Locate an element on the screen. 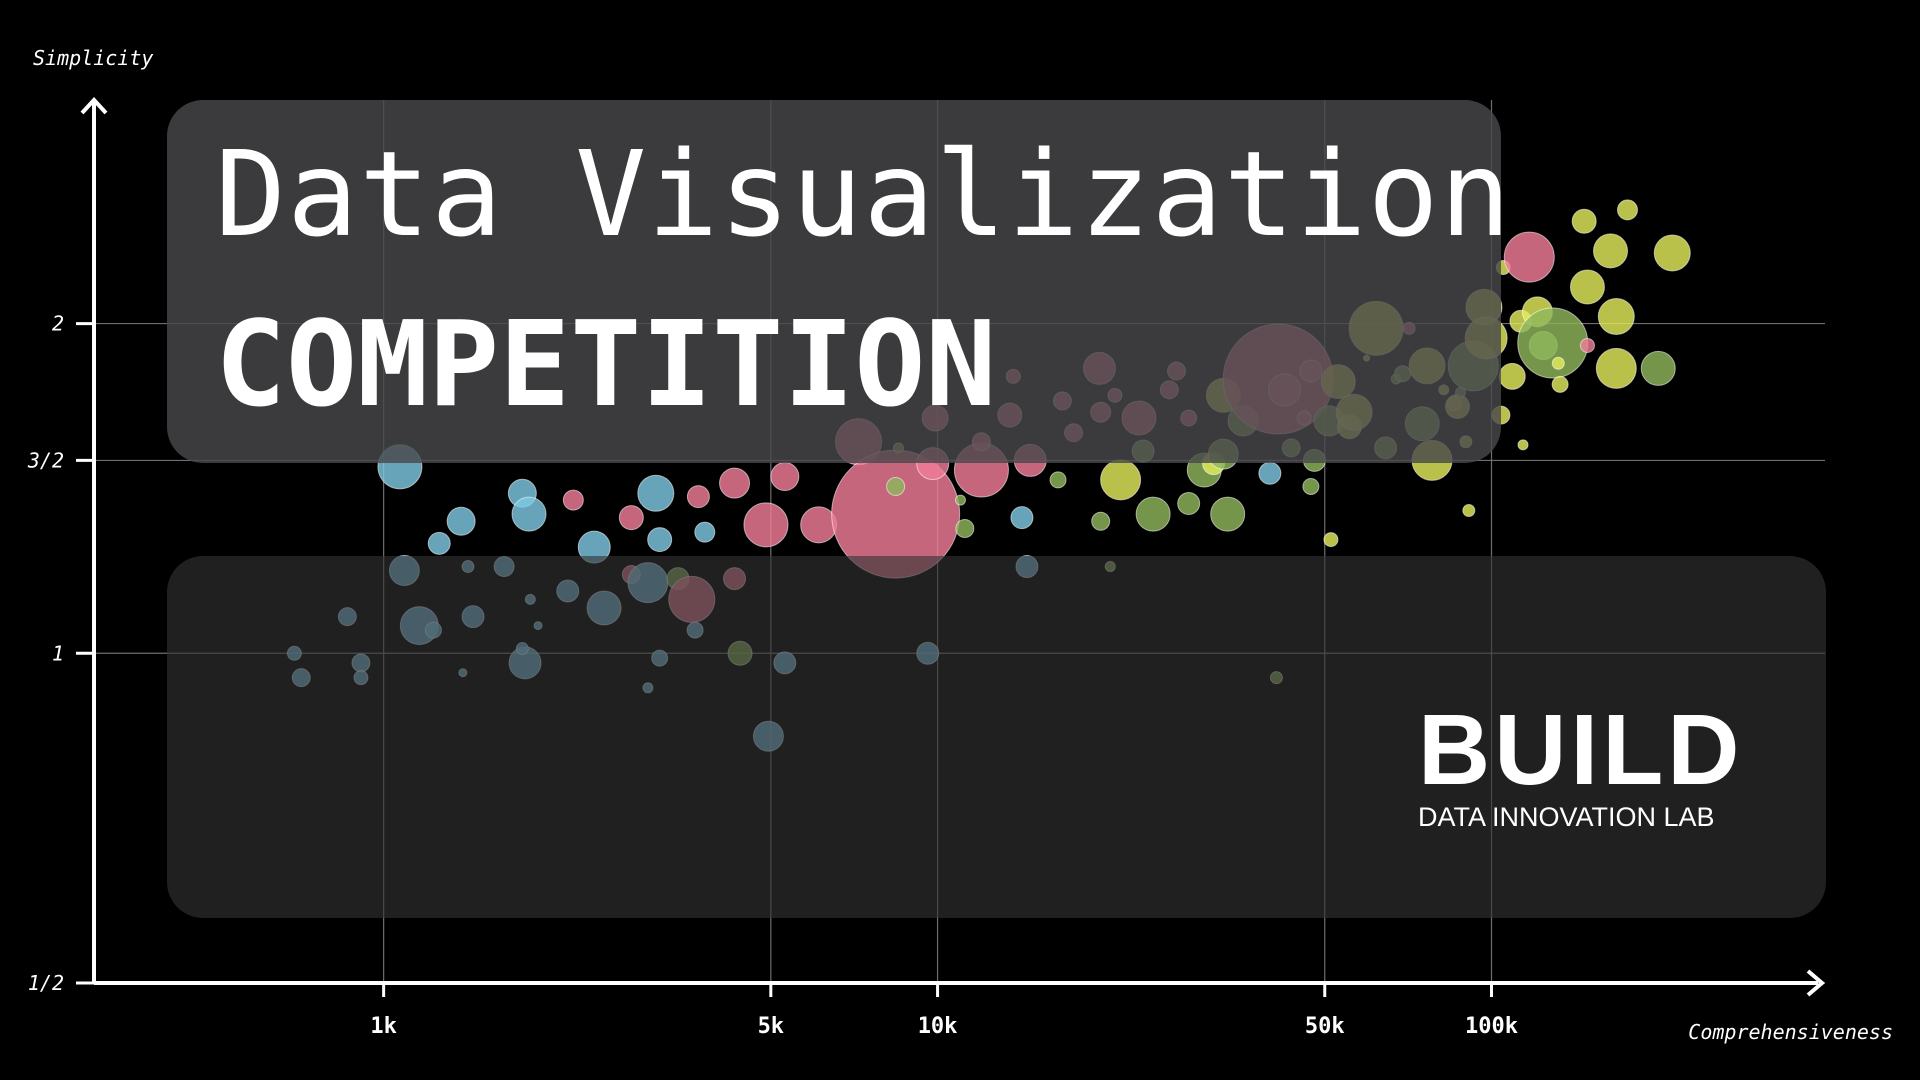 The width and height of the screenshot is (1920, 1080). x-tick-label: 100k is located at coordinates (1491, 1026).